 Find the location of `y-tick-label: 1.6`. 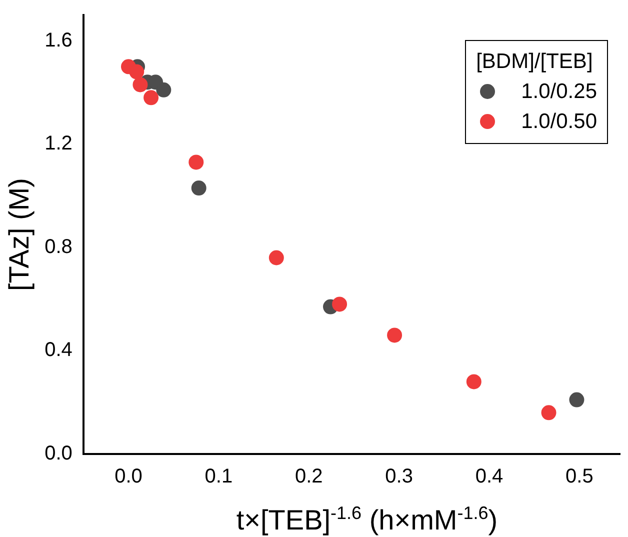

y-tick-label: 1.6 is located at coordinates (58, 40).